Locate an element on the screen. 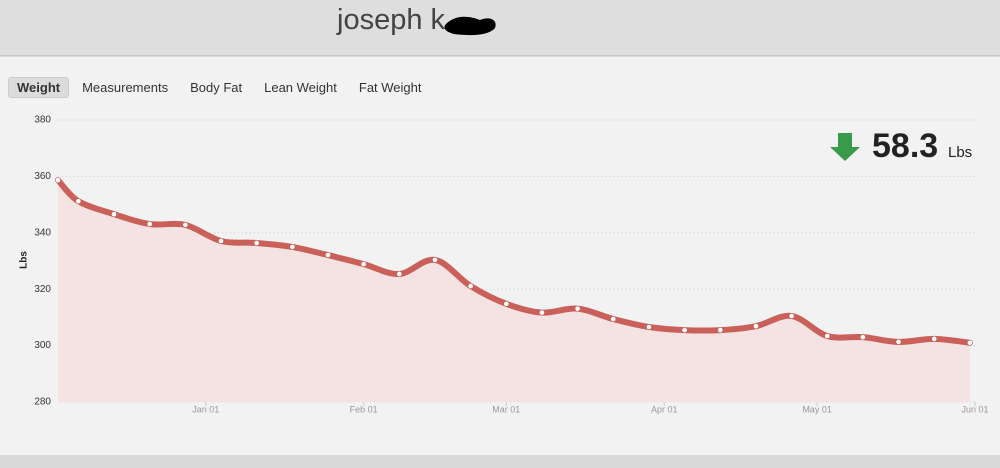 The image size is (1000, 468). tab: Measurements is located at coordinates (125, 87).